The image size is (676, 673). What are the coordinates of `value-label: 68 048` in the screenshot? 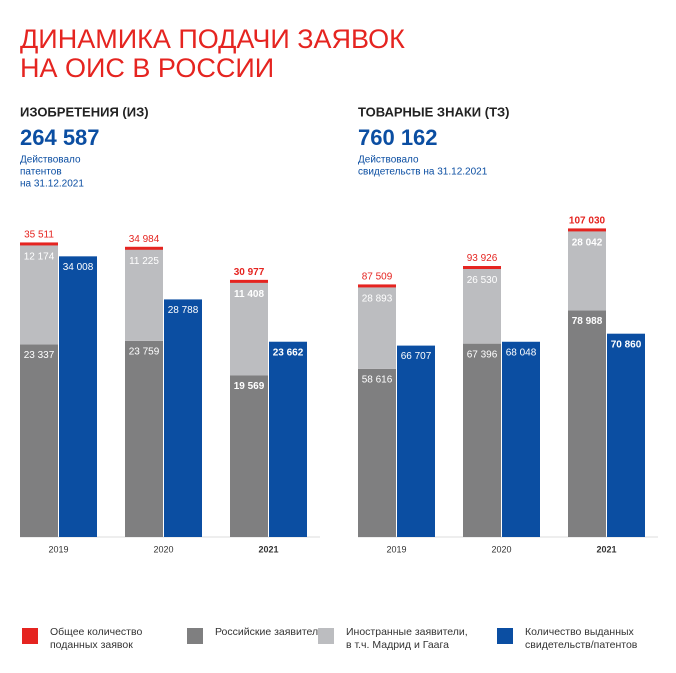 It's located at (521, 352).